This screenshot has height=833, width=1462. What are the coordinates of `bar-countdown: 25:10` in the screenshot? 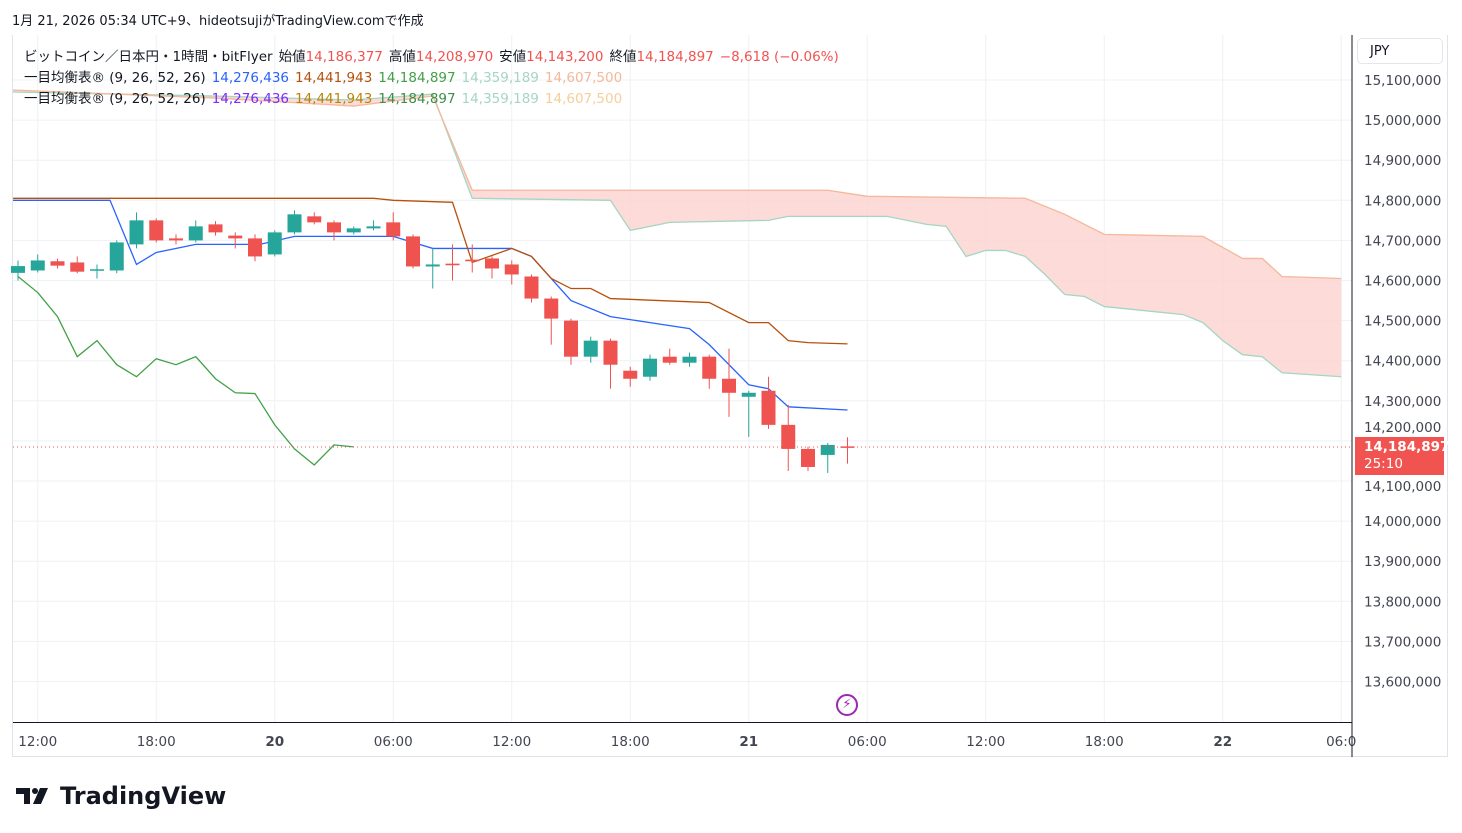 It's located at (1383, 464).